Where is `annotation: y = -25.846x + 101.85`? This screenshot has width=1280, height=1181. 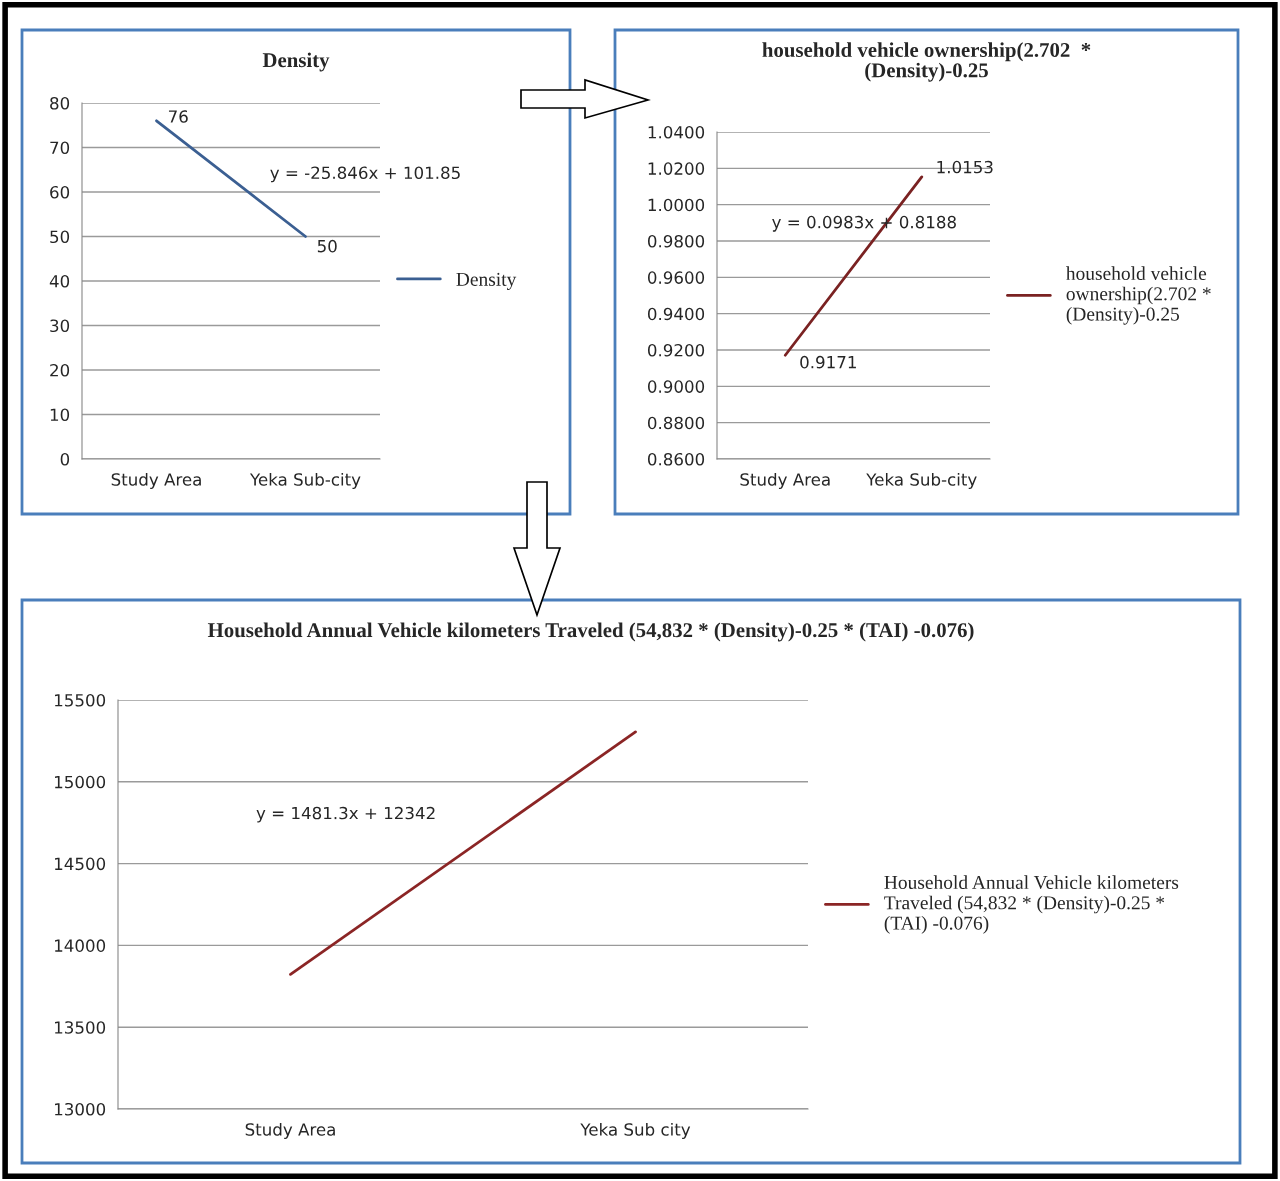 annotation: y = -25.846x + 101.85 is located at coordinates (365, 174).